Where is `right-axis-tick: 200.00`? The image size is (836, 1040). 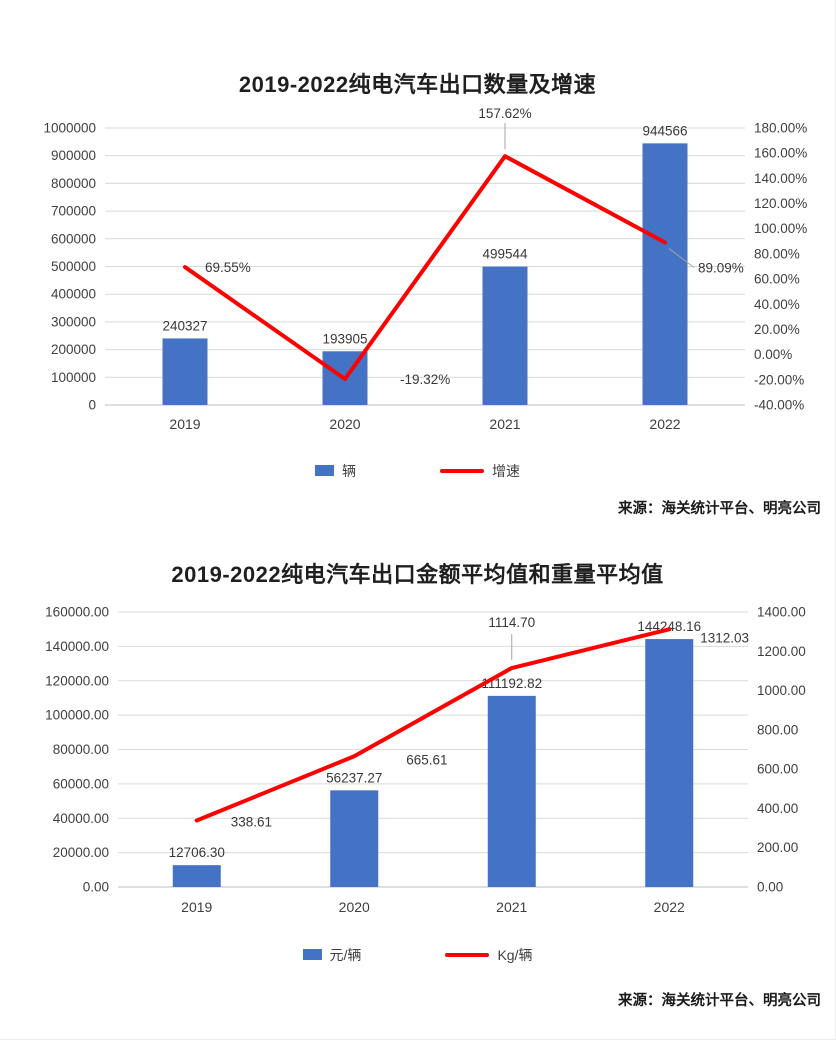 right-axis-tick: 200.00 is located at coordinates (777, 847).